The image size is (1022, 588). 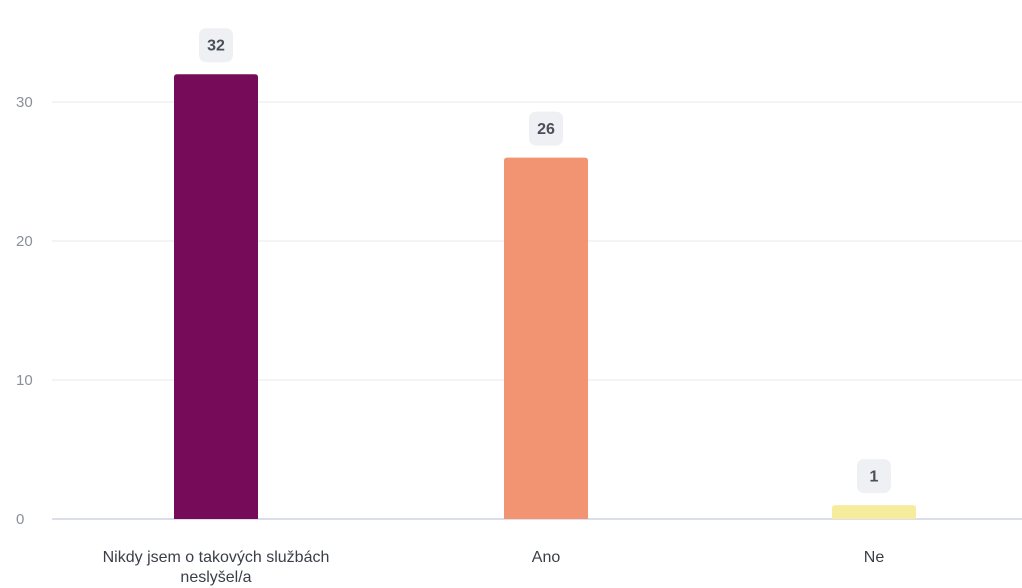 I want to click on category-label: Nikdy jsem o takových službách, so click(x=216, y=557).